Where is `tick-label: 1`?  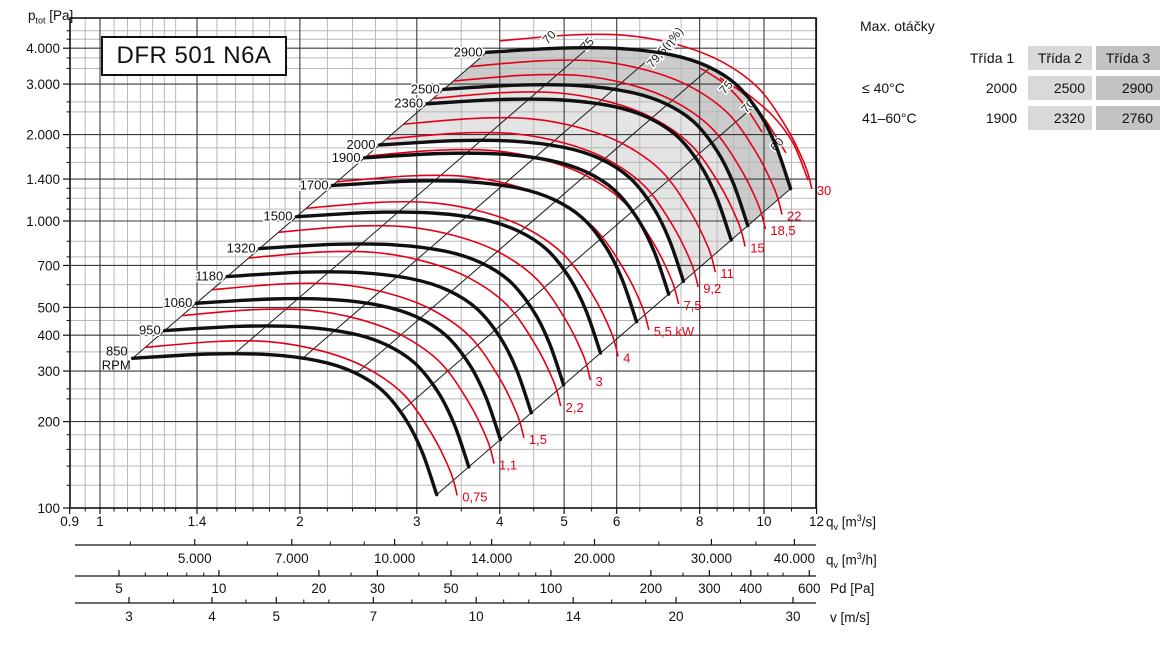
tick-label: 1 is located at coordinates (100, 521).